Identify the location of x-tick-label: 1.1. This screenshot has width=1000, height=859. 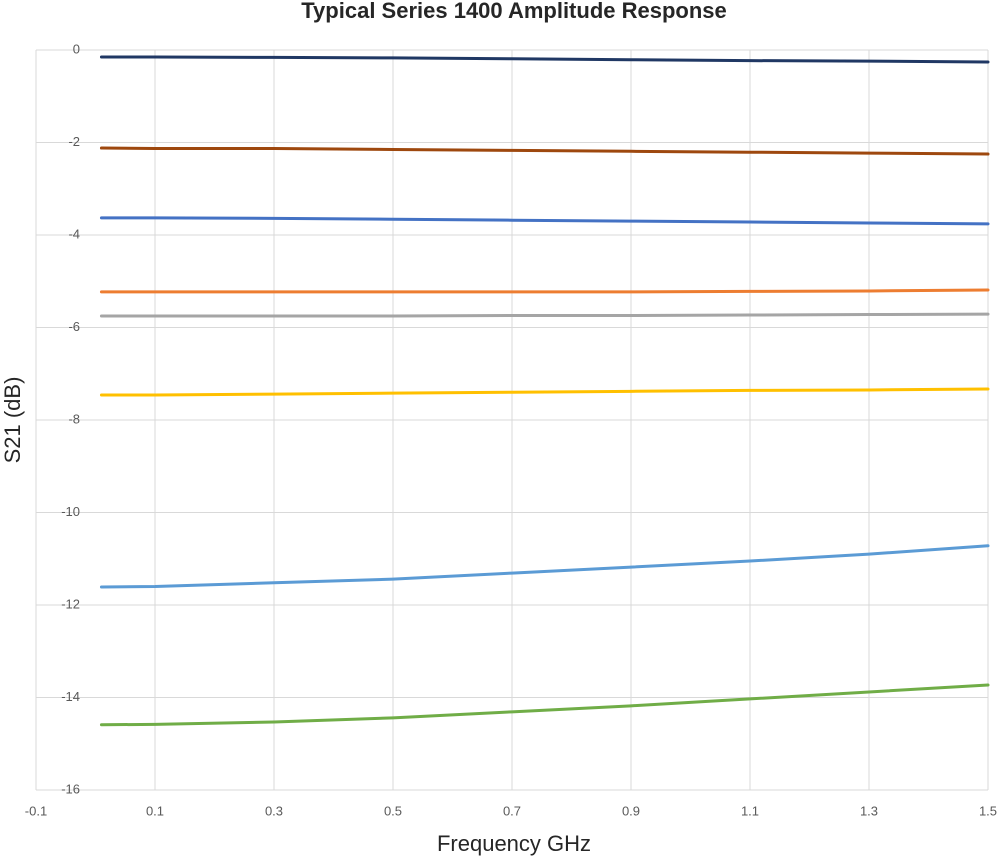
(750, 810).